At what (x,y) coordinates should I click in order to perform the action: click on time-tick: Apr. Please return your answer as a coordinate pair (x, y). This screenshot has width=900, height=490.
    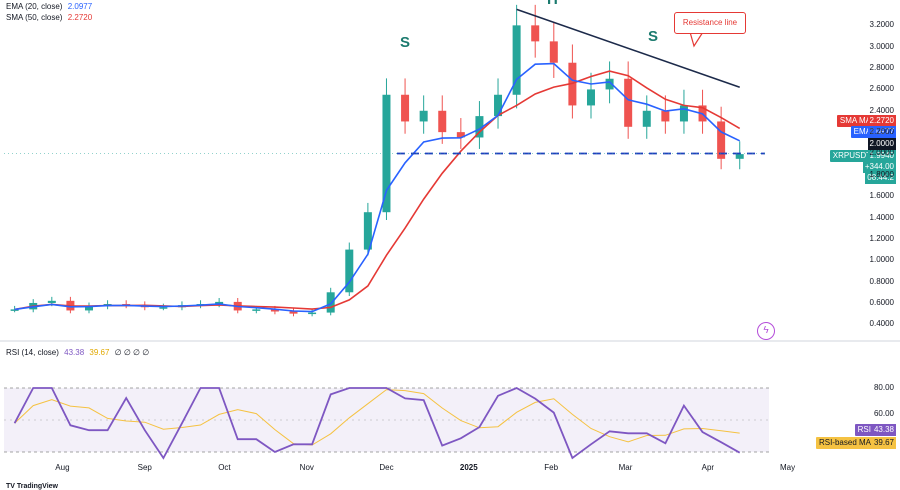
    Looking at the image, I should click on (708, 467).